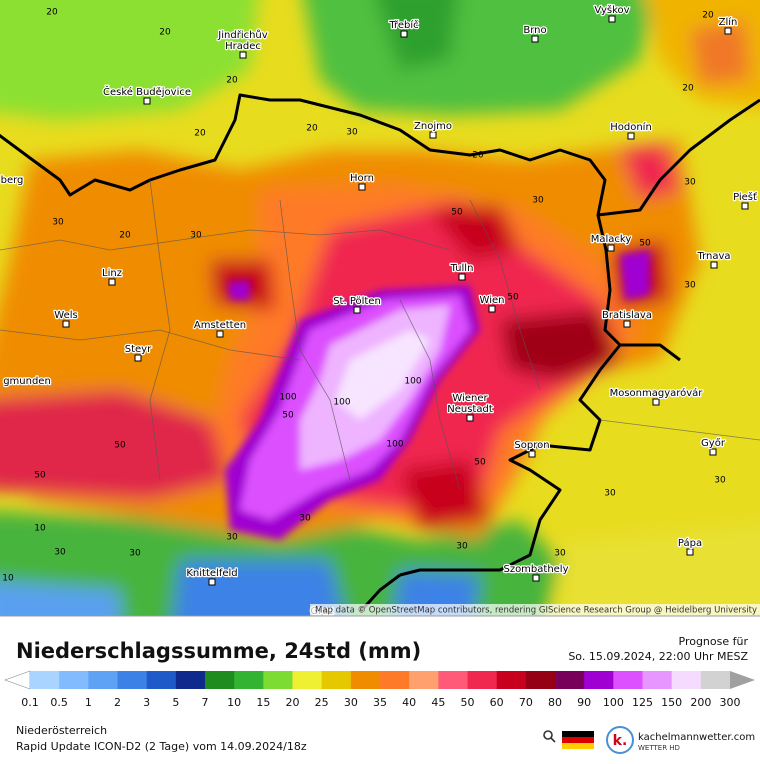  Describe the element at coordinates (409, 702) in the screenshot. I see `colorbar-label: 40` at that location.